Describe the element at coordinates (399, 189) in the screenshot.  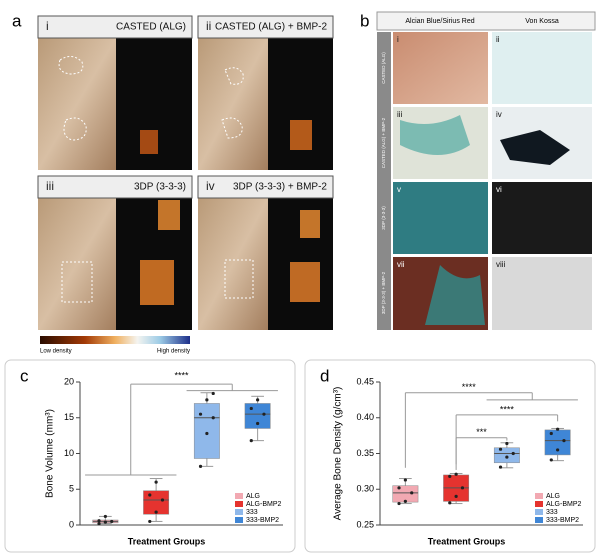
I see `image-numeral: v` at that location.